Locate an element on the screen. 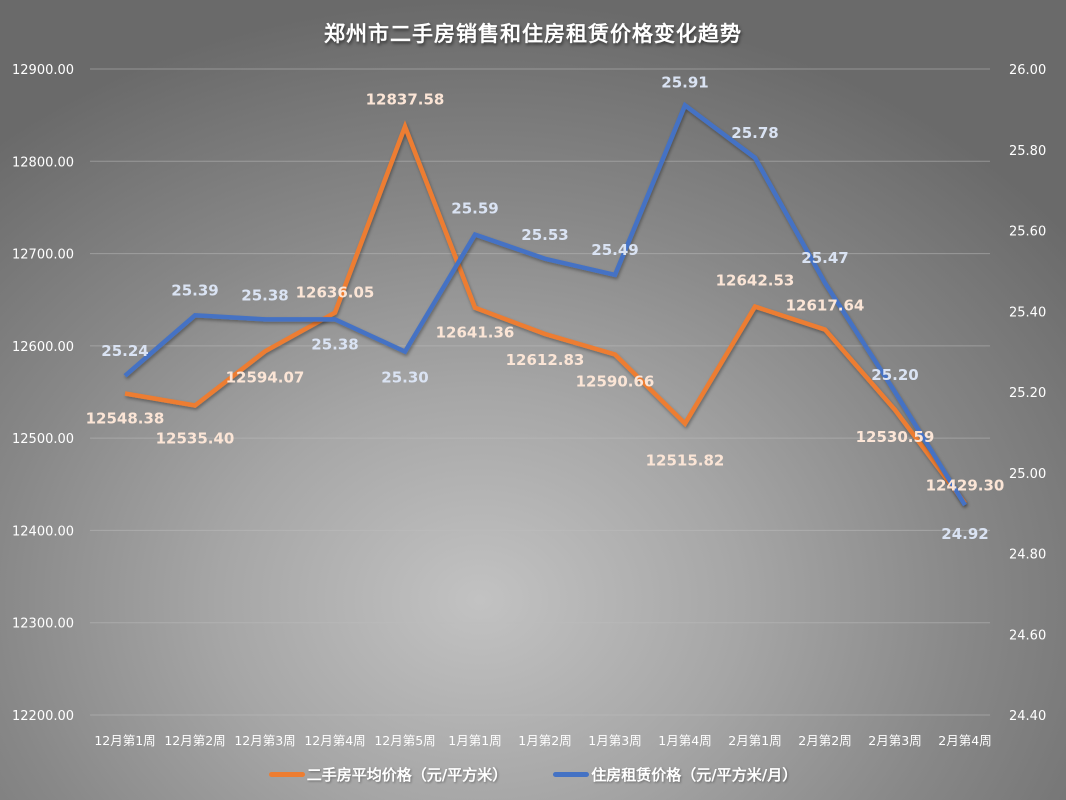  sale-data-label: 12636.05 is located at coordinates (335, 293).